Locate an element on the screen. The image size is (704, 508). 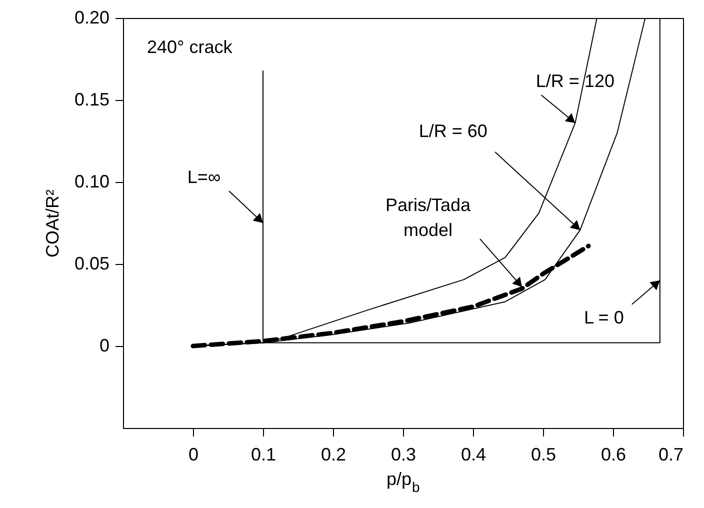
y-tick-label: 0.20 is located at coordinates (92, 18).